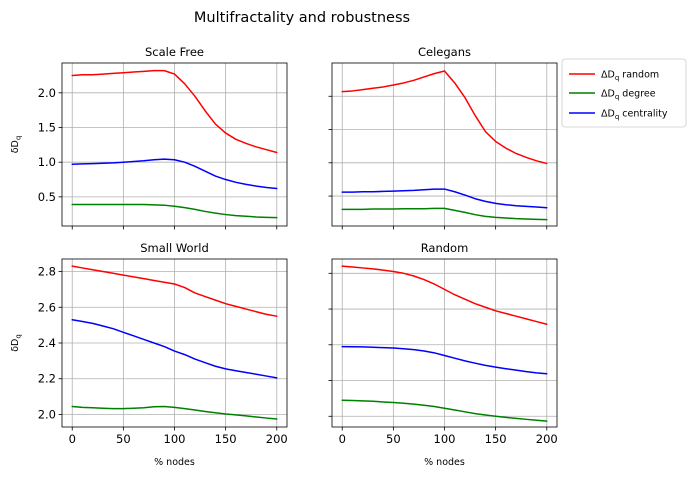  I want to click on legend-entry-random: ΔDq random, so click(614, 76).